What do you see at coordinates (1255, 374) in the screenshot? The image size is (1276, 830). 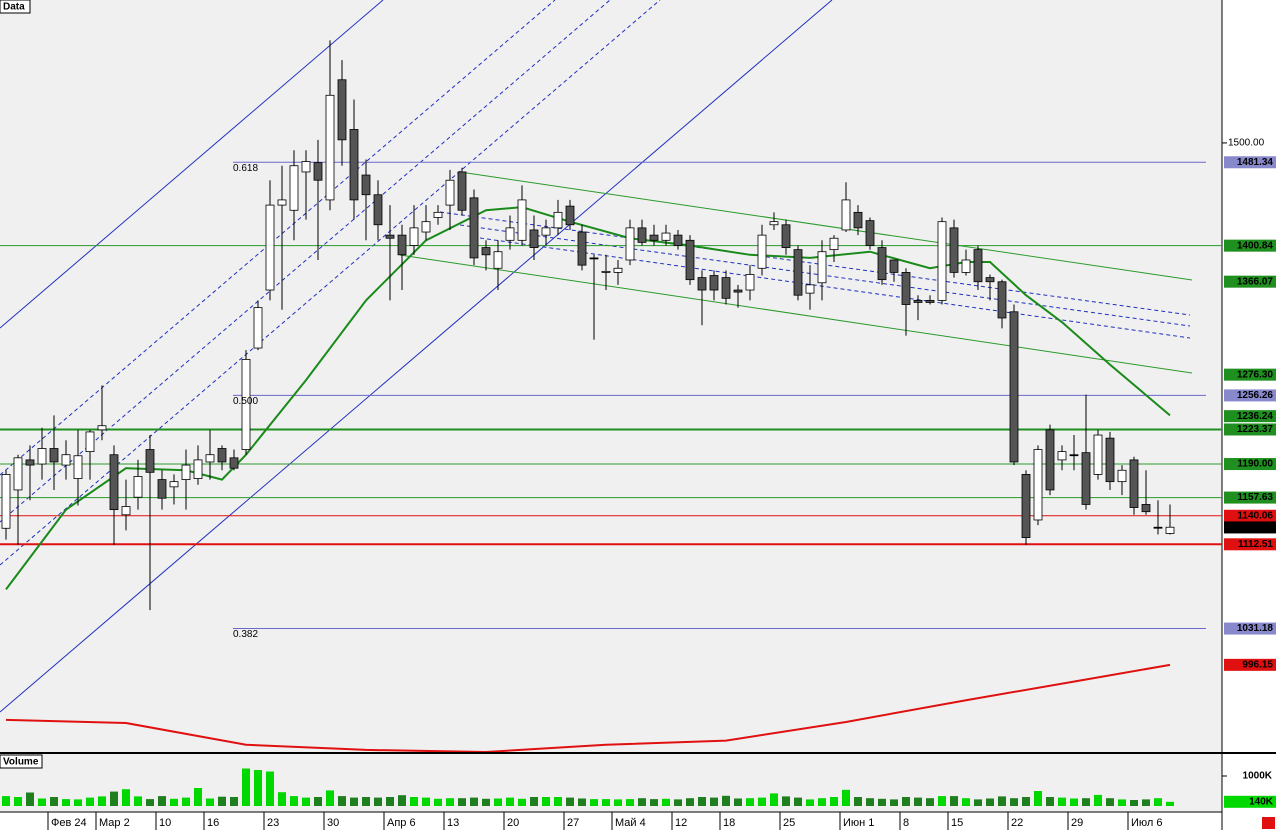 I see `level-label: 1276.30` at bounding box center [1255, 374].